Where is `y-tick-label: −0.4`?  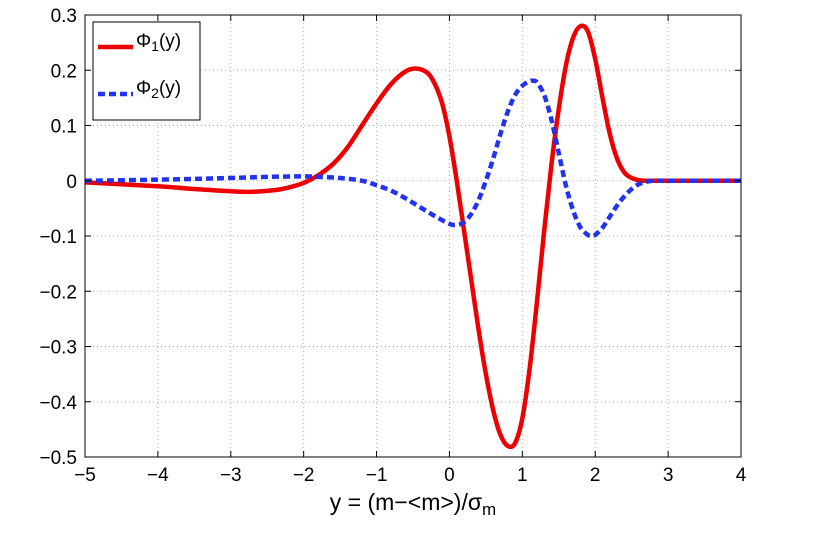 y-tick-label: −0.4 is located at coordinates (58, 403).